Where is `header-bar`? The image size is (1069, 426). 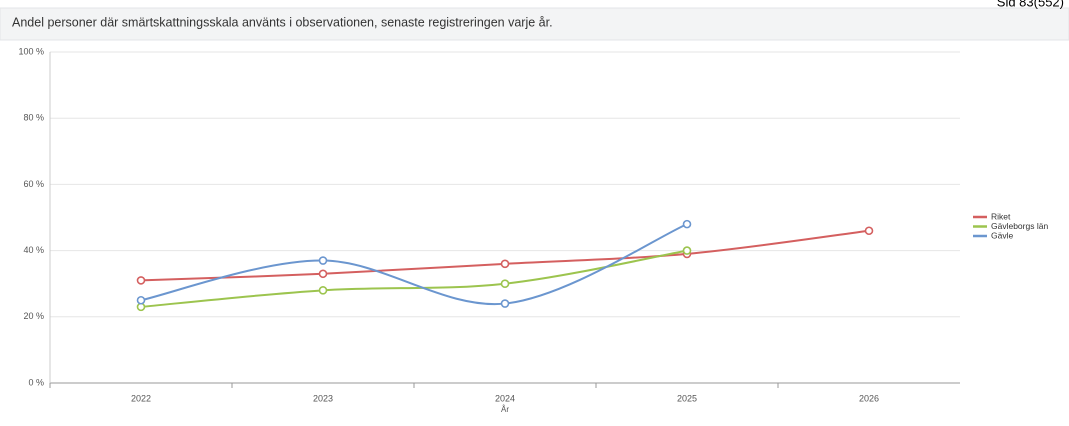
header-bar is located at coordinates (534, 24).